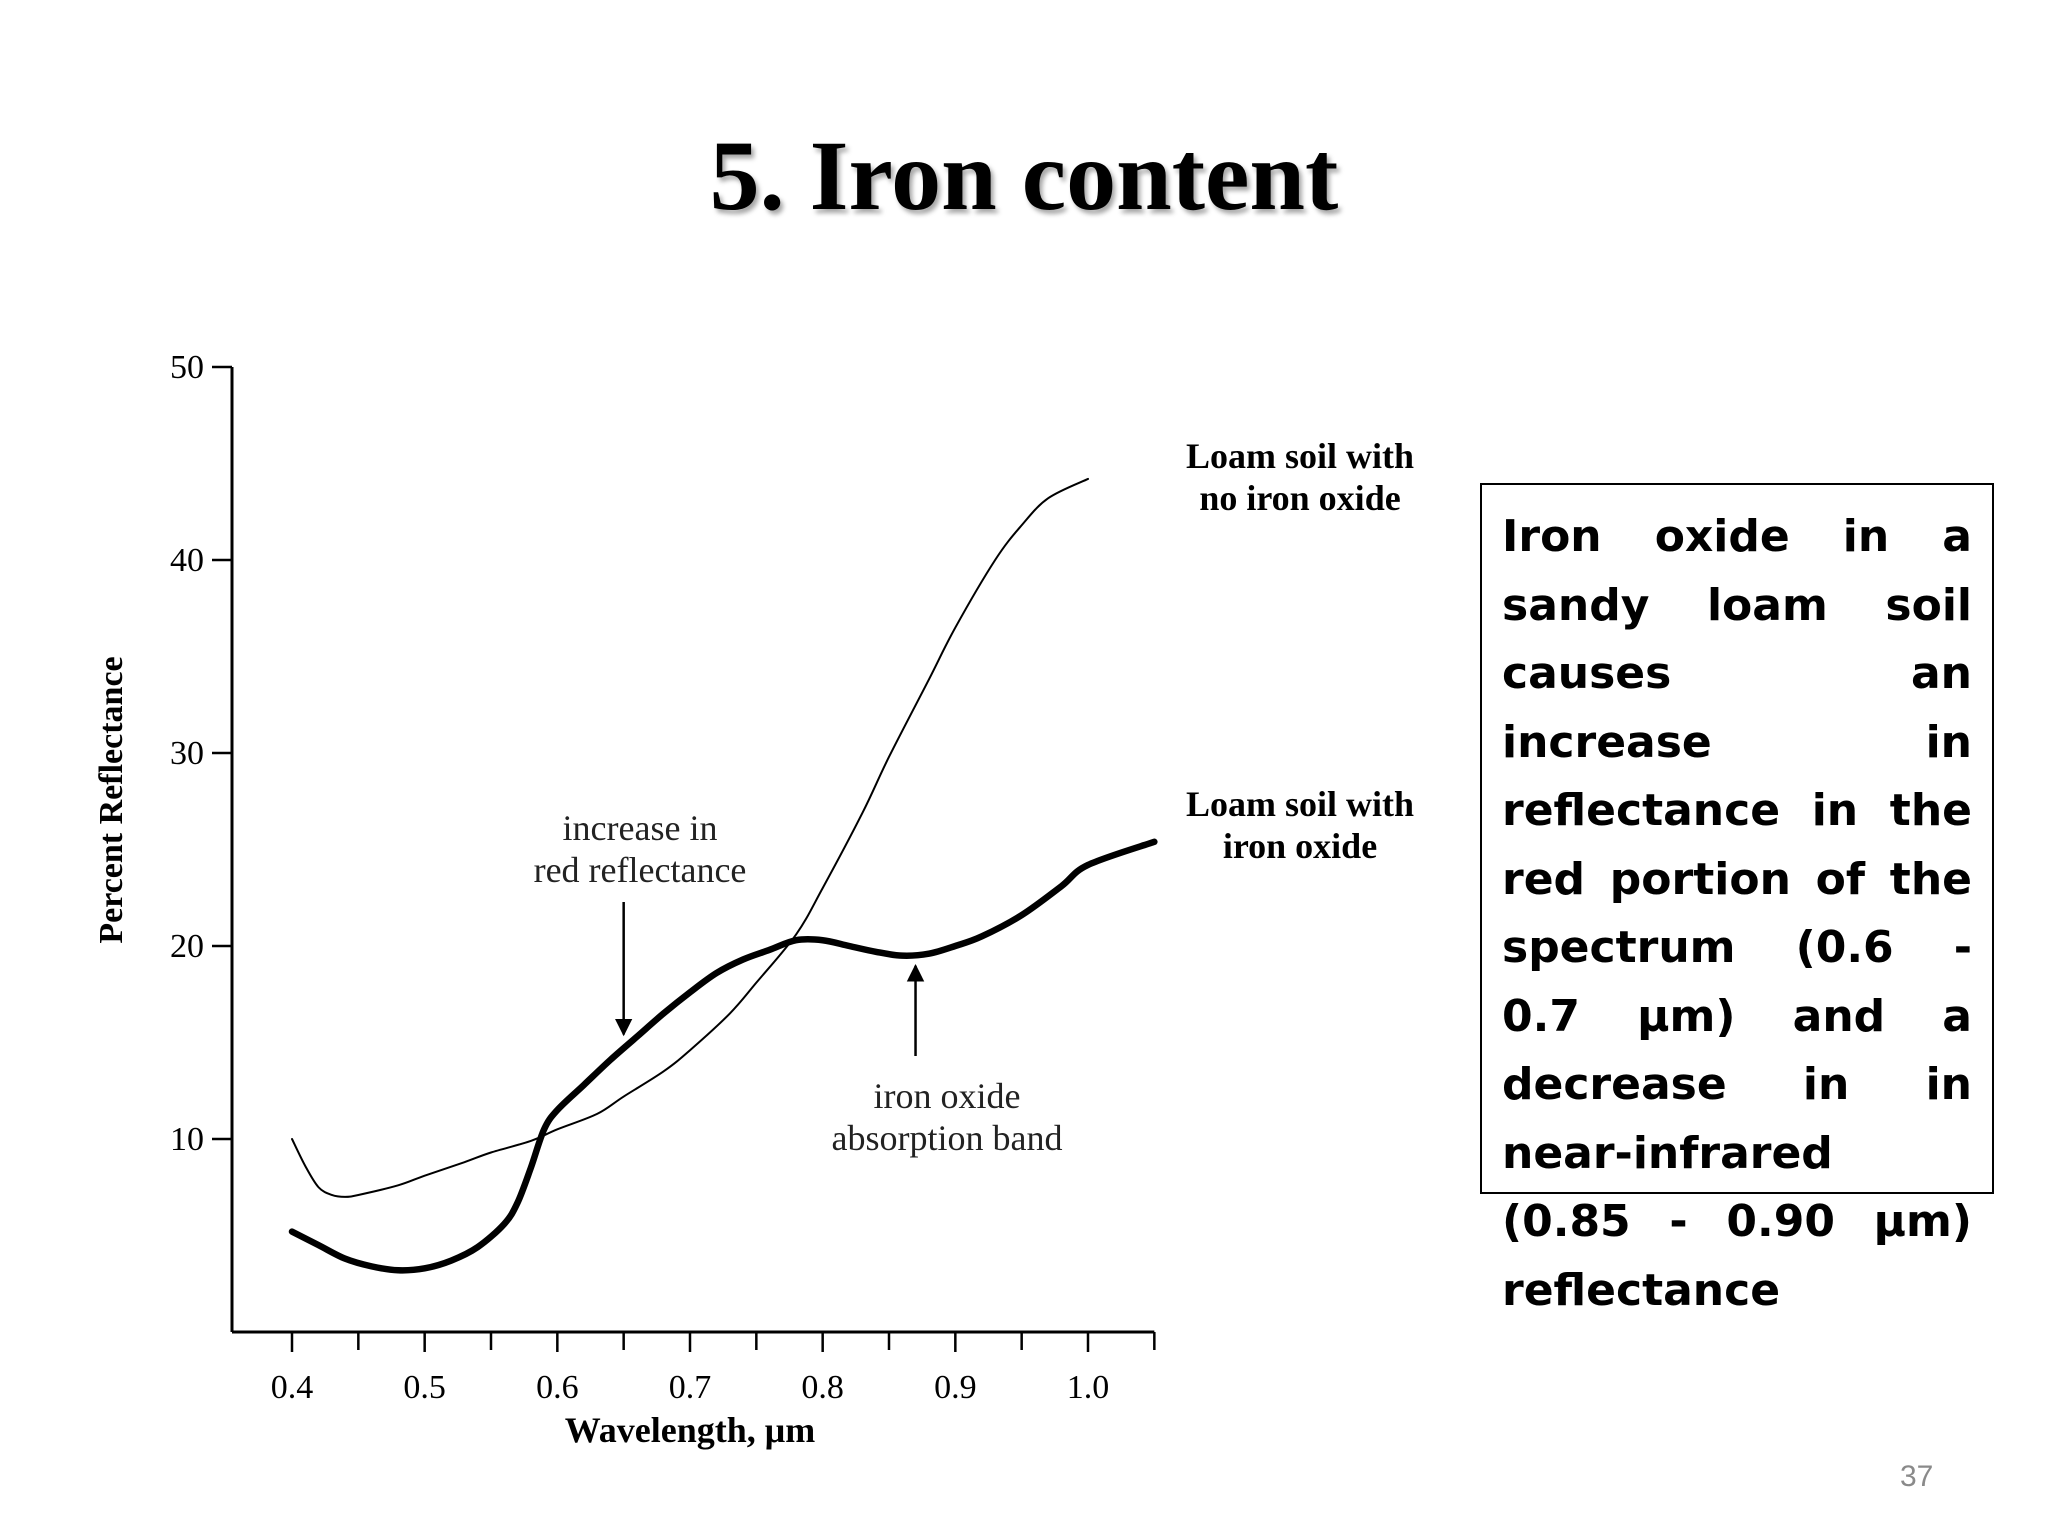 Image resolution: width=2048 pixels, height=1536 pixels. I want to click on series-label: Loam soil with iron oxide, so click(1300, 825).